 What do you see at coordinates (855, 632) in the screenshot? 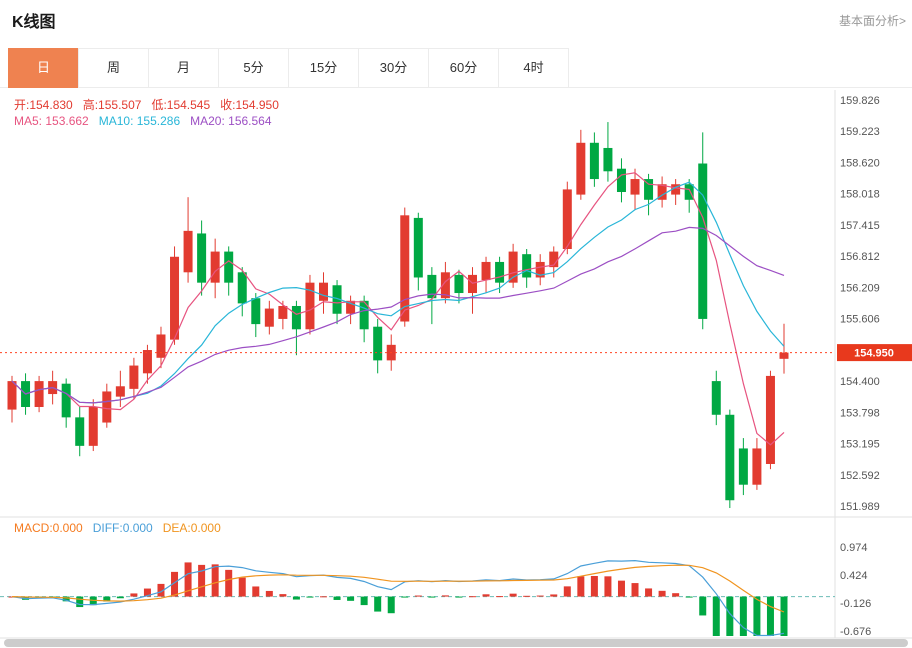
I see `macd-axis-label: -0.676` at bounding box center [855, 632].